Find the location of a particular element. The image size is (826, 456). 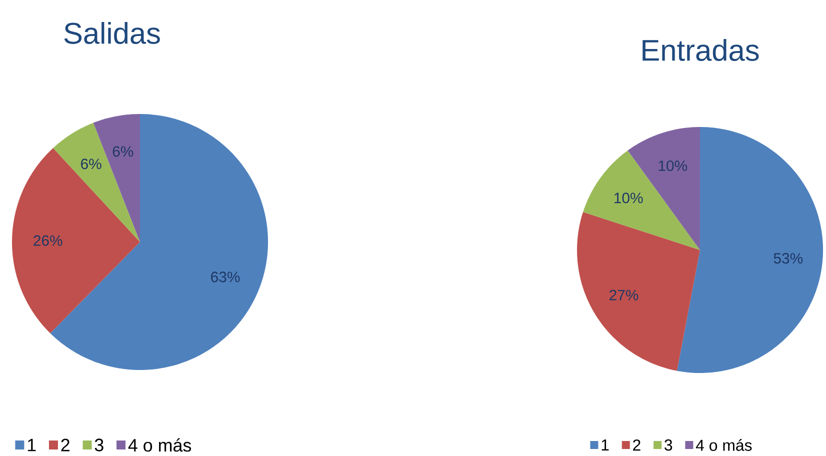

data-label: 53% is located at coordinates (788, 258).